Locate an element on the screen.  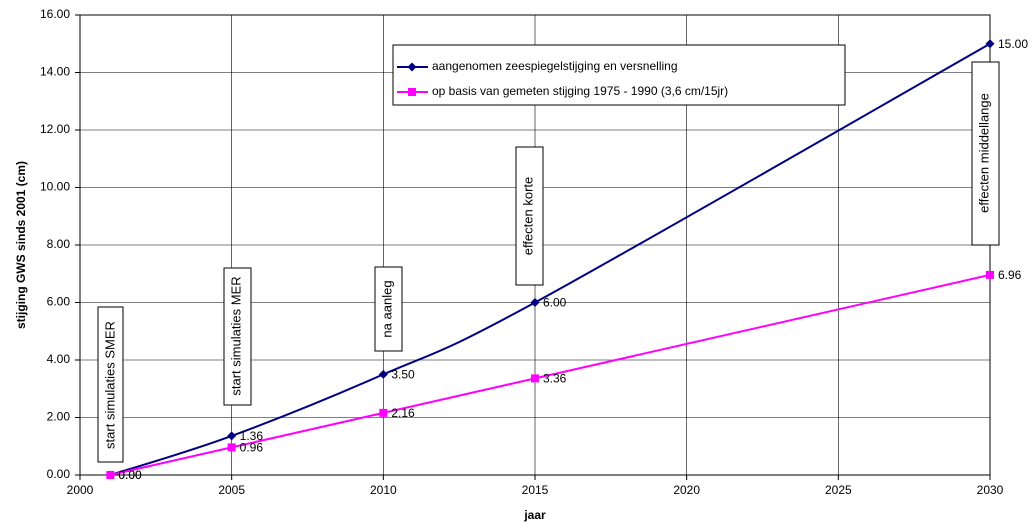
y-tick-label: 2.00 is located at coordinates (59, 417).